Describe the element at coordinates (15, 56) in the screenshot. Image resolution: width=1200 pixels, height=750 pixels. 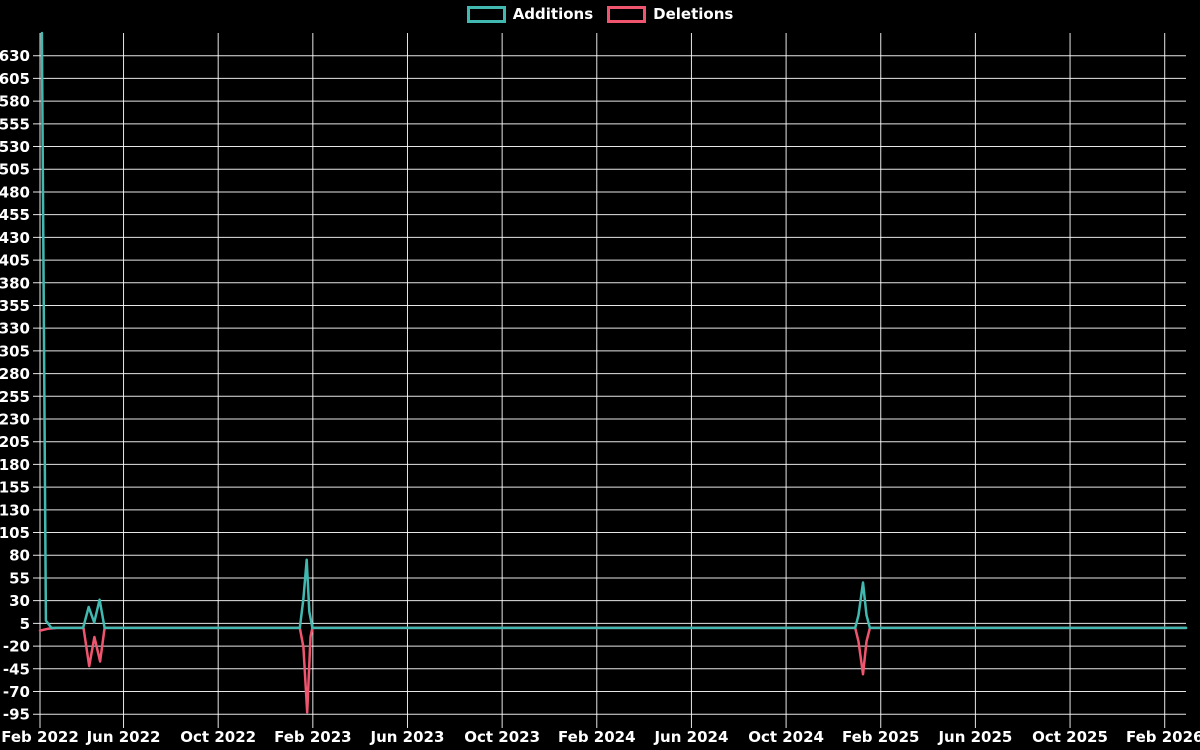
I see `y-tick-label: 630` at that location.